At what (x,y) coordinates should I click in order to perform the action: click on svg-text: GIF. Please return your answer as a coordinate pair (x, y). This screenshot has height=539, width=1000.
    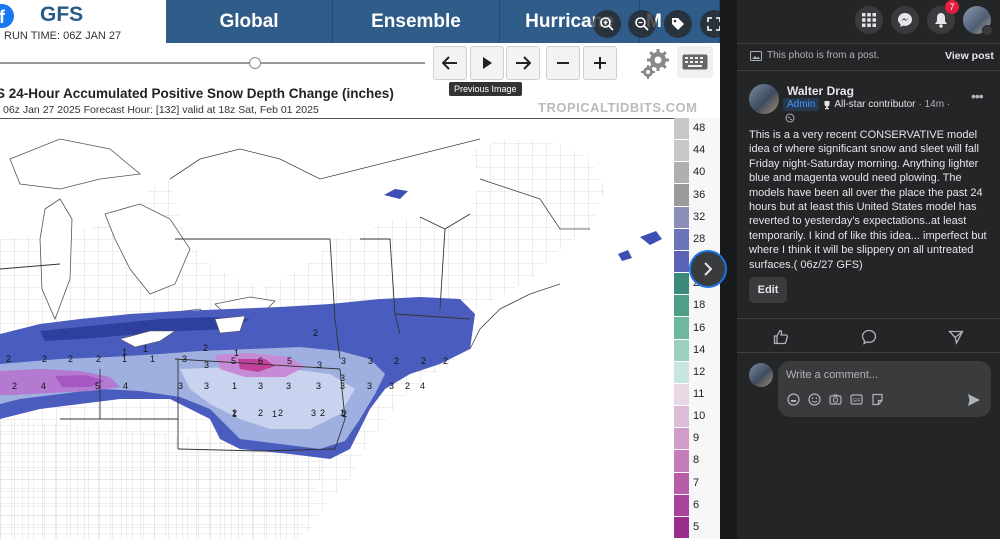
    Looking at the image, I should click on (856, 401).